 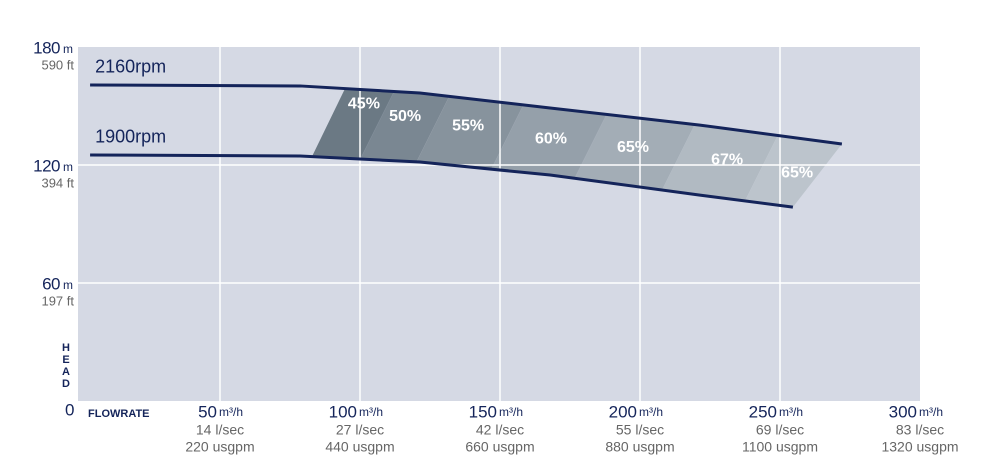 I want to click on x-tick-label: 150, so click(x=483, y=411).